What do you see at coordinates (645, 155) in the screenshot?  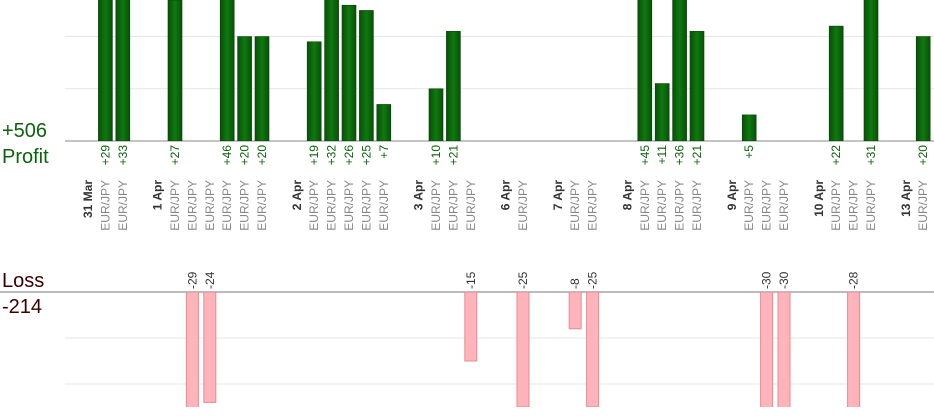 I see `profit-value: +45` at bounding box center [645, 155].